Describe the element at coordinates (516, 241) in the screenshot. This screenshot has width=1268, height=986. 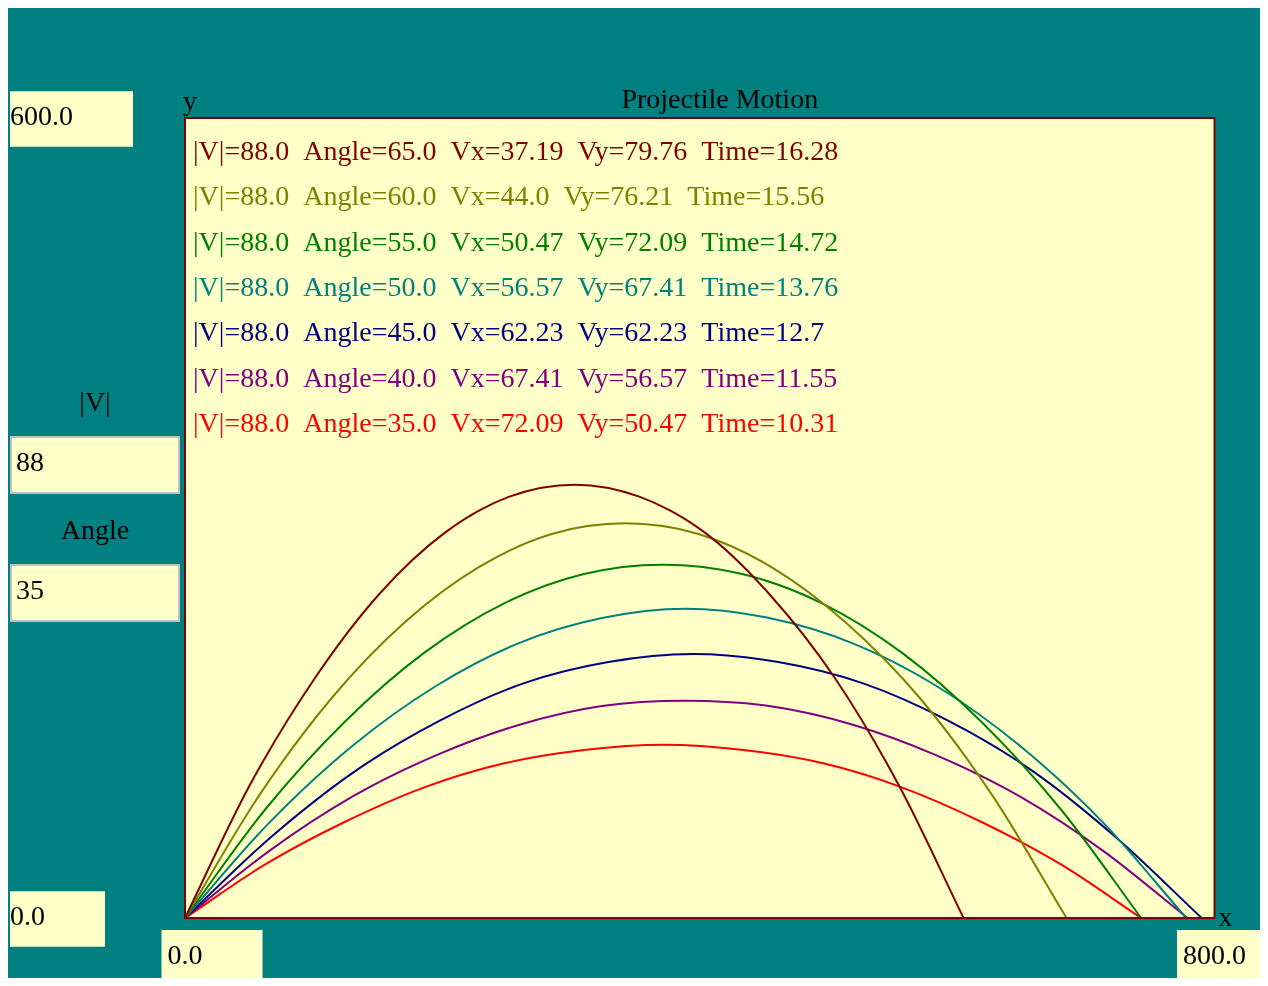
I see `text: |V|=88.0 Angle=55.0 Vx=50.47 Vy=72.09 Time=14.72` at that location.